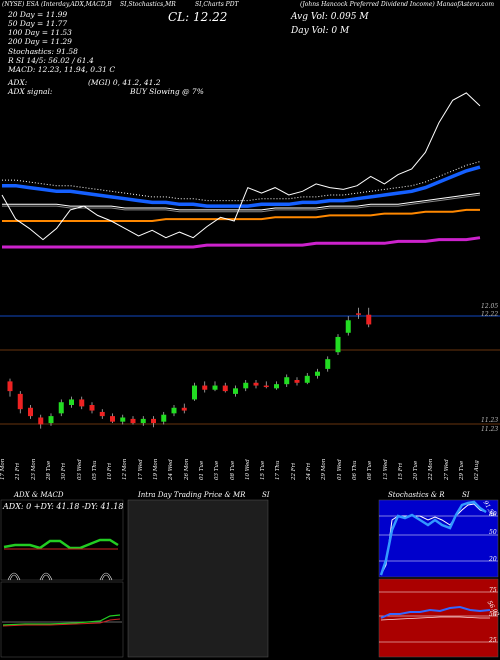  What do you see at coordinates (241, 242) in the screenshot?
I see `ma200-line` at bounding box center [241, 242].